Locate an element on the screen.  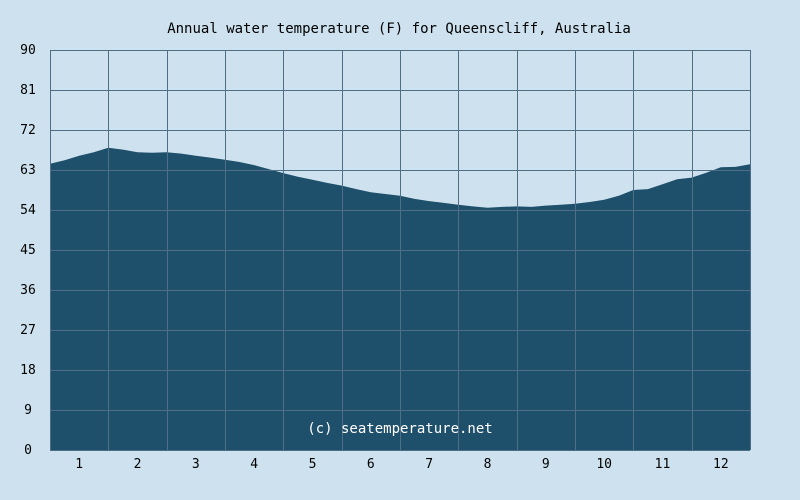
y-tick-label: 63 is located at coordinates (28, 170).